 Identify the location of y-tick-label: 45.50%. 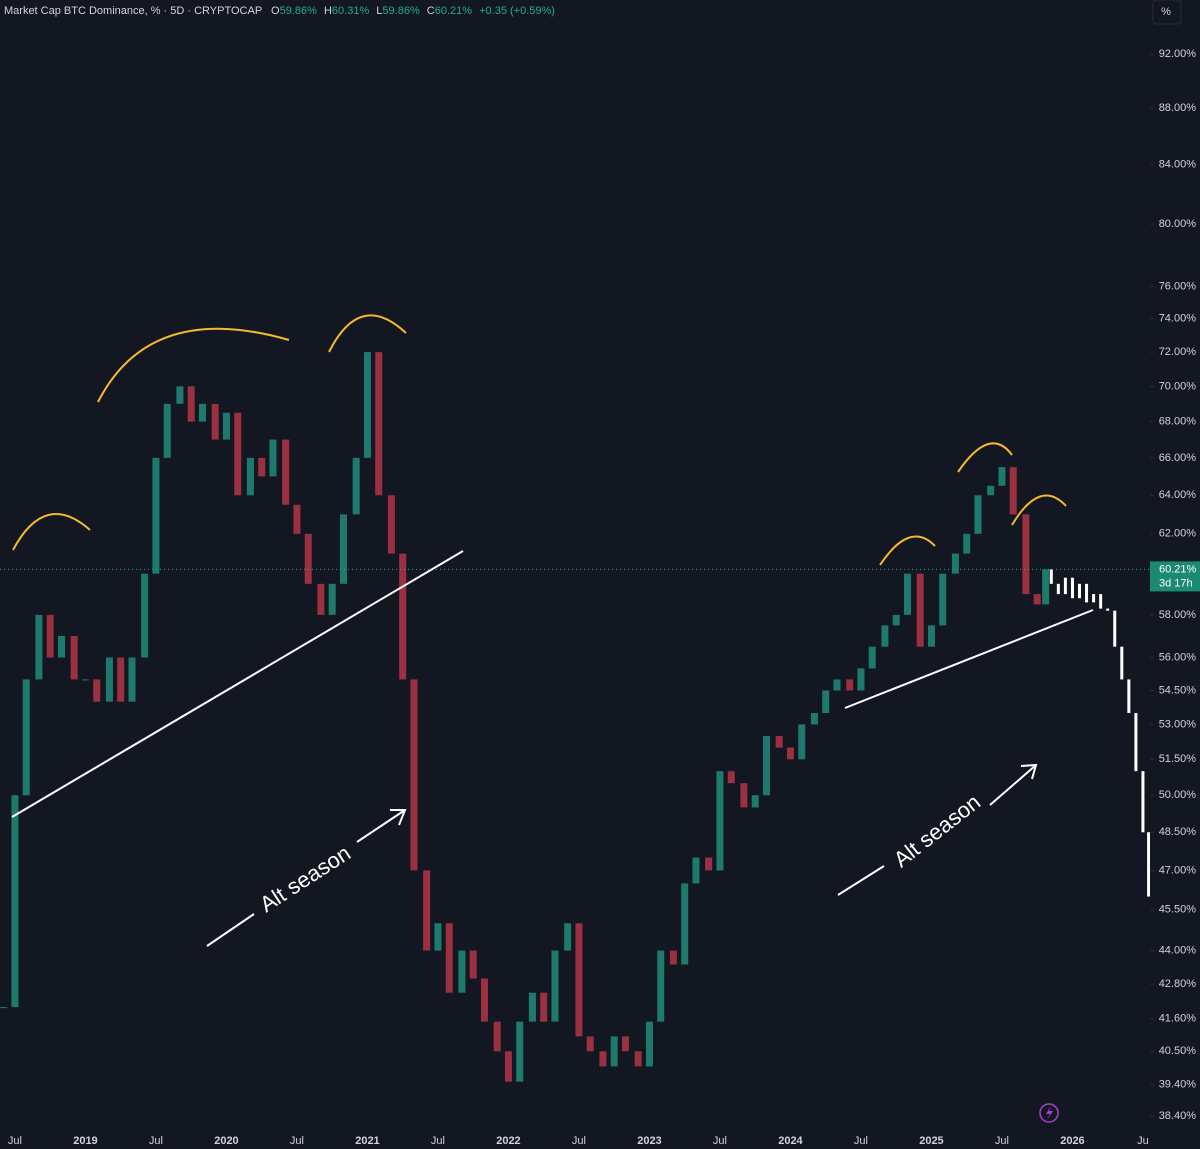
(1178, 910).